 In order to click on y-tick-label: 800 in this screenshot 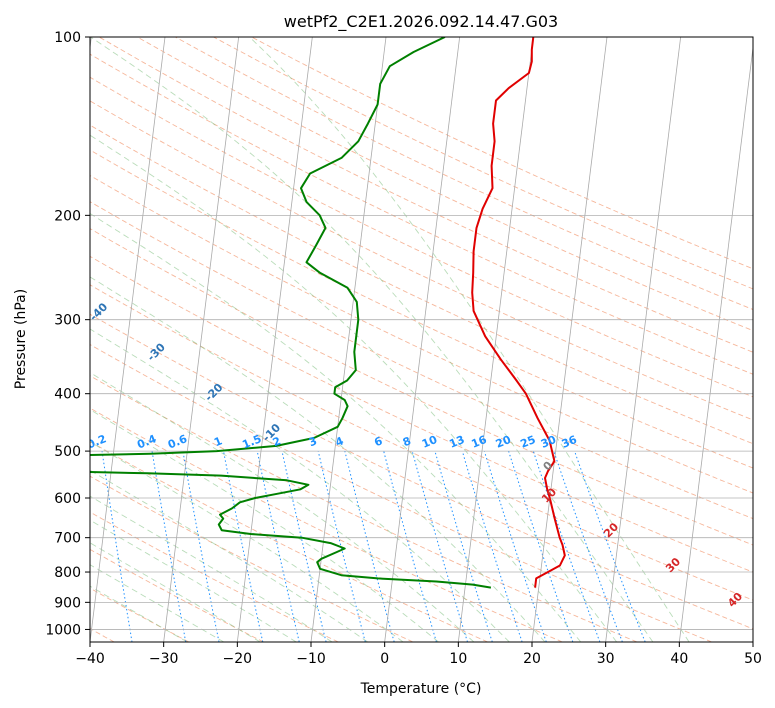, I will do `click(67, 573)`.